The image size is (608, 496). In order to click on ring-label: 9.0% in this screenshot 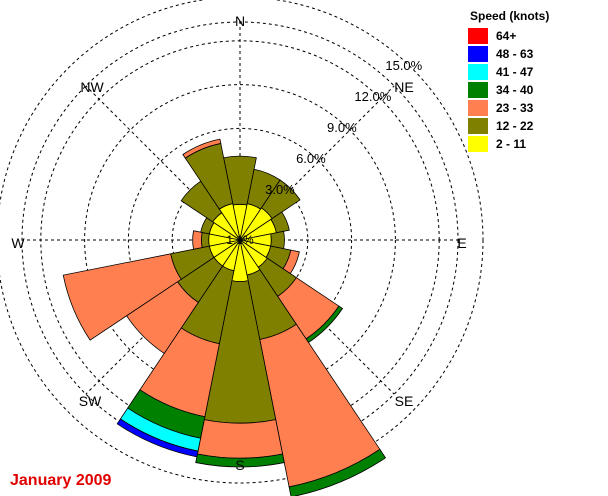, I will do `click(342, 127)`.